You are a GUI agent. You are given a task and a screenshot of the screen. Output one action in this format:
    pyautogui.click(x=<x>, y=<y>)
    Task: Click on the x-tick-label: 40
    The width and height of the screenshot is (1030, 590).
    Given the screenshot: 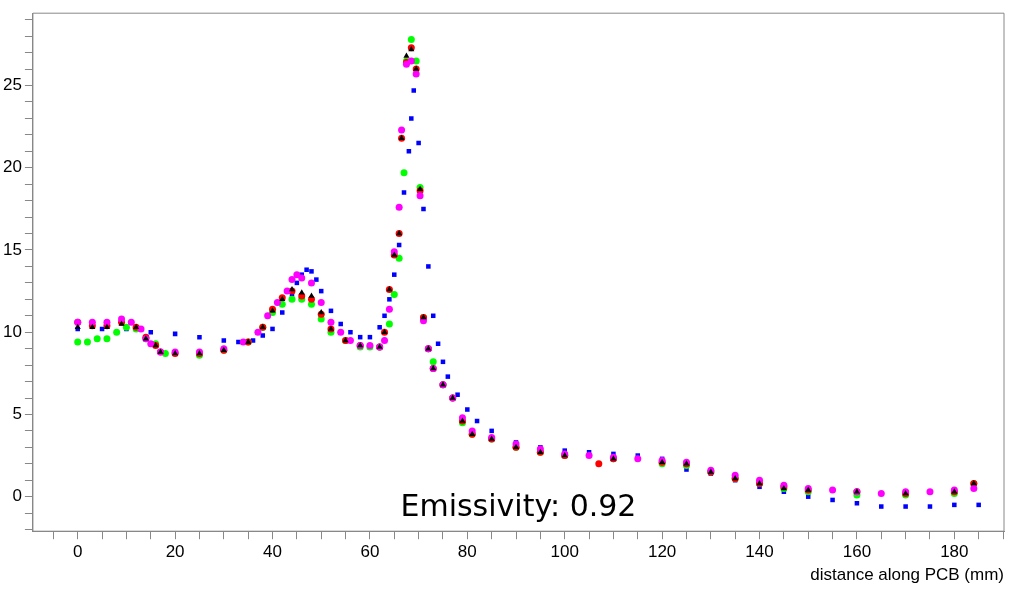 What is the action you would take?
    pyautogui.click(x=272, y=552)
    